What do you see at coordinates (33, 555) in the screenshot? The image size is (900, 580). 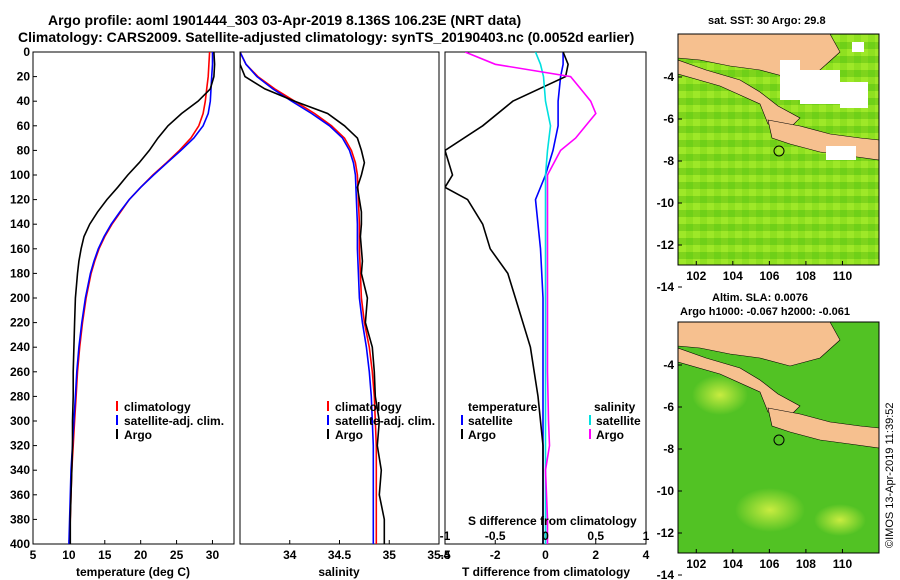 I see `x-tick-label: 5` at bounding box center [33, 555].